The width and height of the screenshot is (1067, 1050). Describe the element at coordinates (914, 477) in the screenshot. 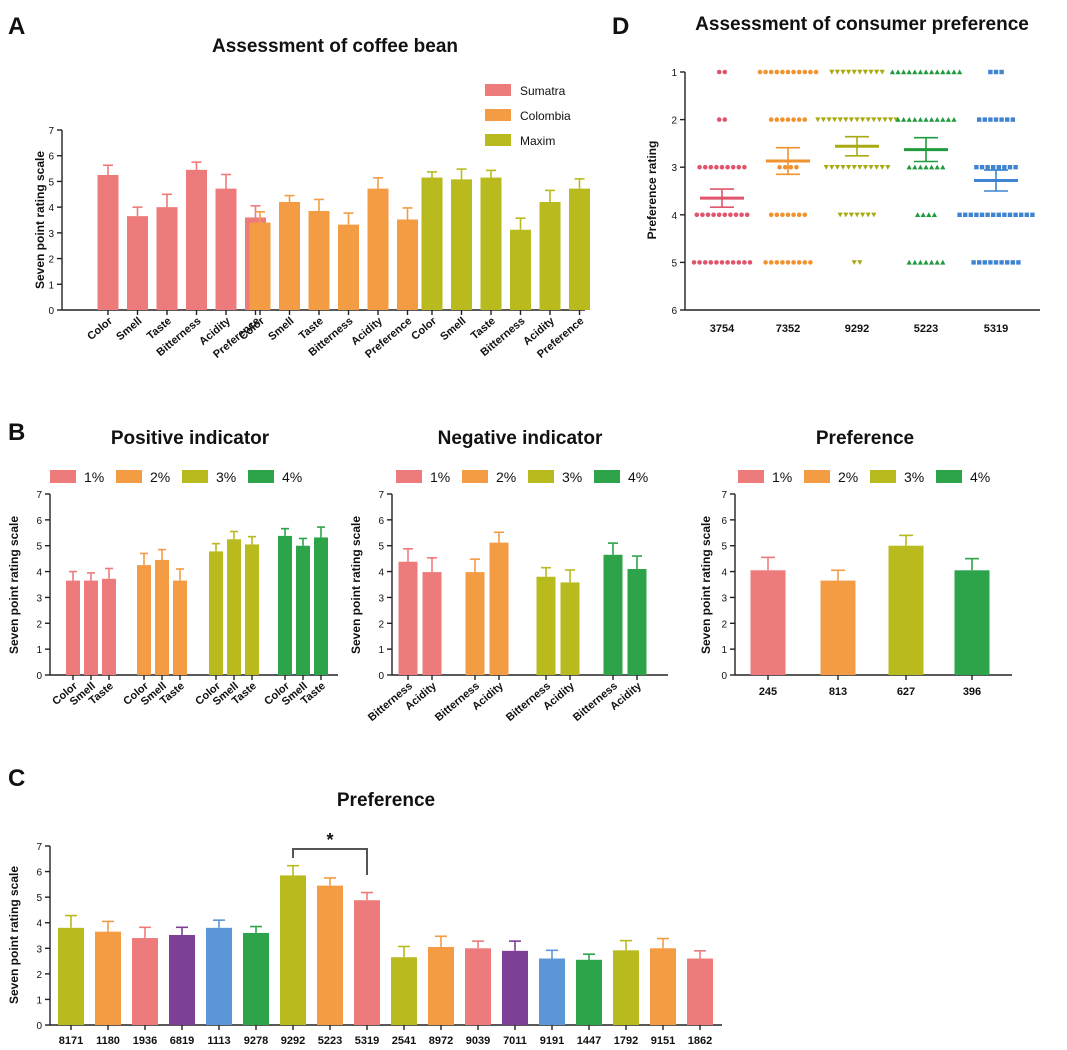

I see `panel-b-preference-legend-label: 3%` at that location.